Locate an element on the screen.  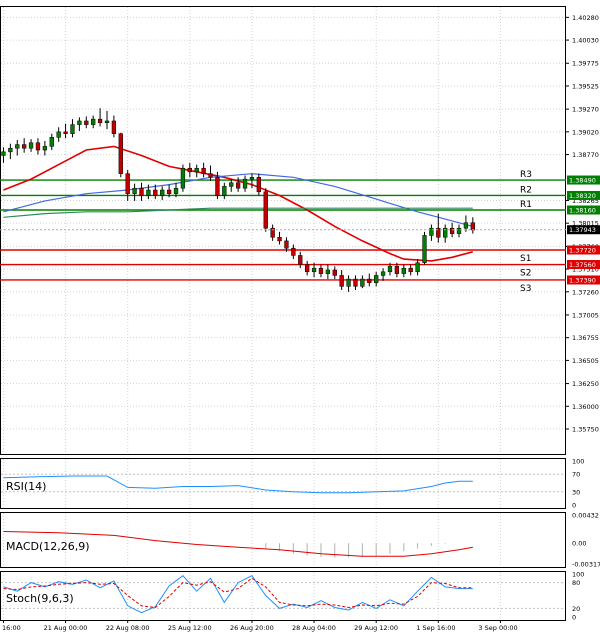
price-tick-label: 1.36250 is located at coordinates (585, 384).